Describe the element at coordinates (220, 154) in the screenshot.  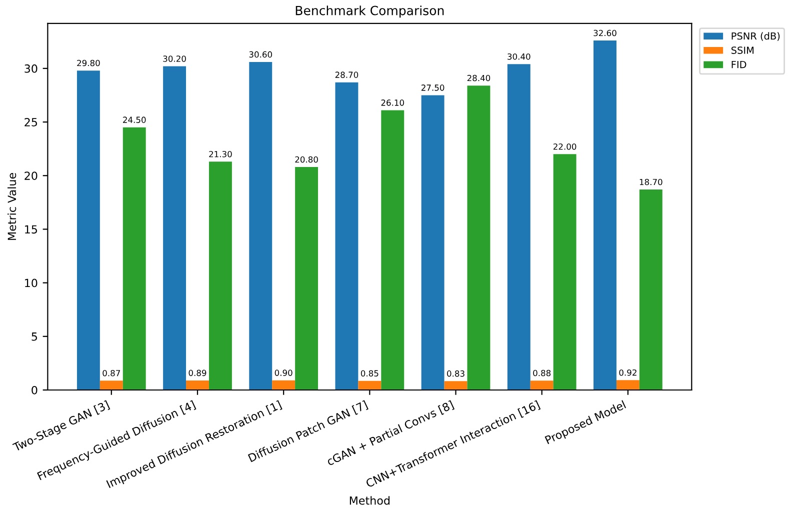
I see `data-label: 21.30` at that location.